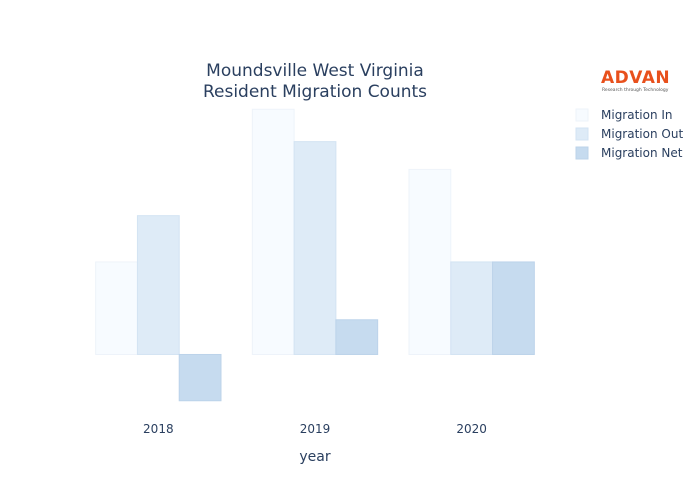  What do you see at coordinates (116, 308) in the screenshot?
I see `bar-migration-in-2018` at bounding box center [116, 308].